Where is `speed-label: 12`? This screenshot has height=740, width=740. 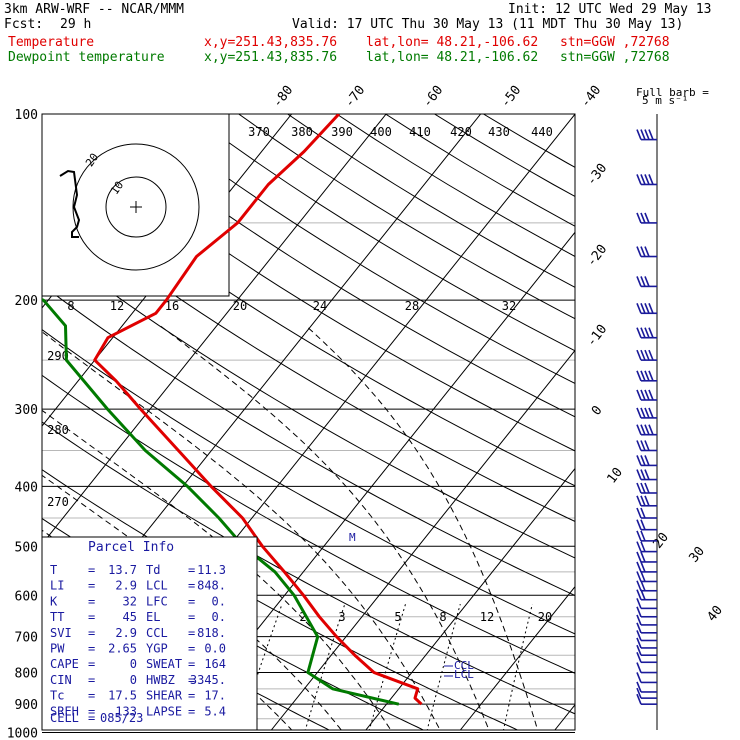
speed-label: 12 is located at coordinates (117, 306).